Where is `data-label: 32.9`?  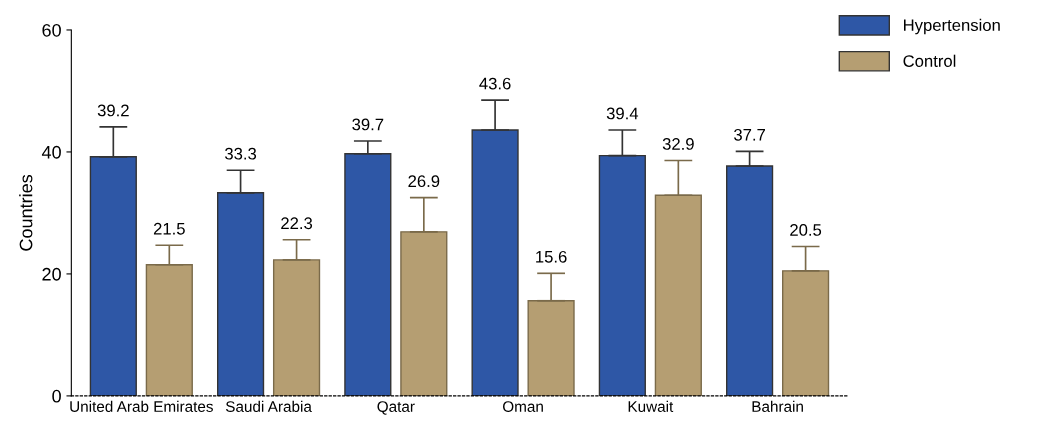 data-label: 32.9 is located at coordinates (678, 144).